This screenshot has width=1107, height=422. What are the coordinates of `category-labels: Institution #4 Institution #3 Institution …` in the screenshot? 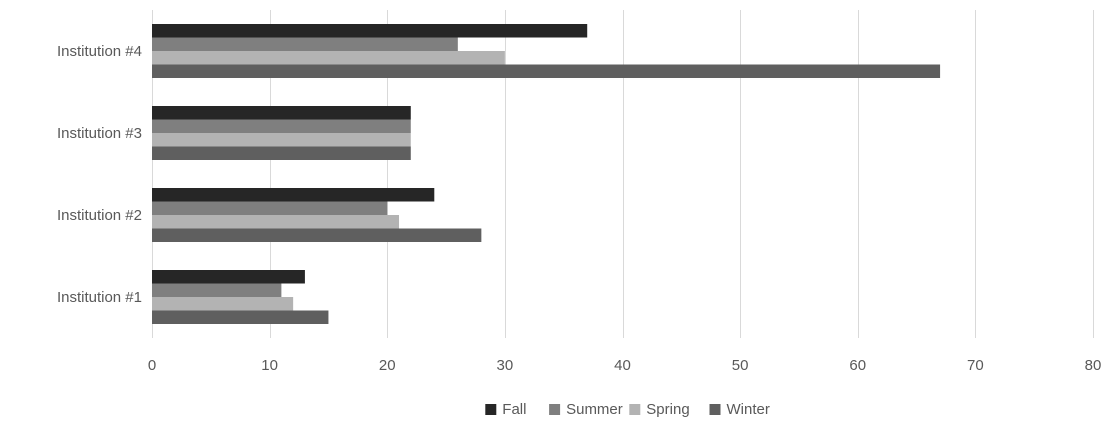 It's located at (99, 174).